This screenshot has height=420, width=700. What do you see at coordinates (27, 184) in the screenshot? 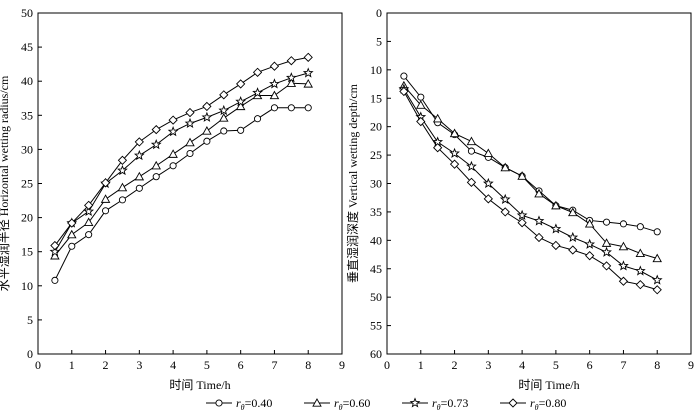
I see `y-tick-label: 25` at bounding box center [27, 184].